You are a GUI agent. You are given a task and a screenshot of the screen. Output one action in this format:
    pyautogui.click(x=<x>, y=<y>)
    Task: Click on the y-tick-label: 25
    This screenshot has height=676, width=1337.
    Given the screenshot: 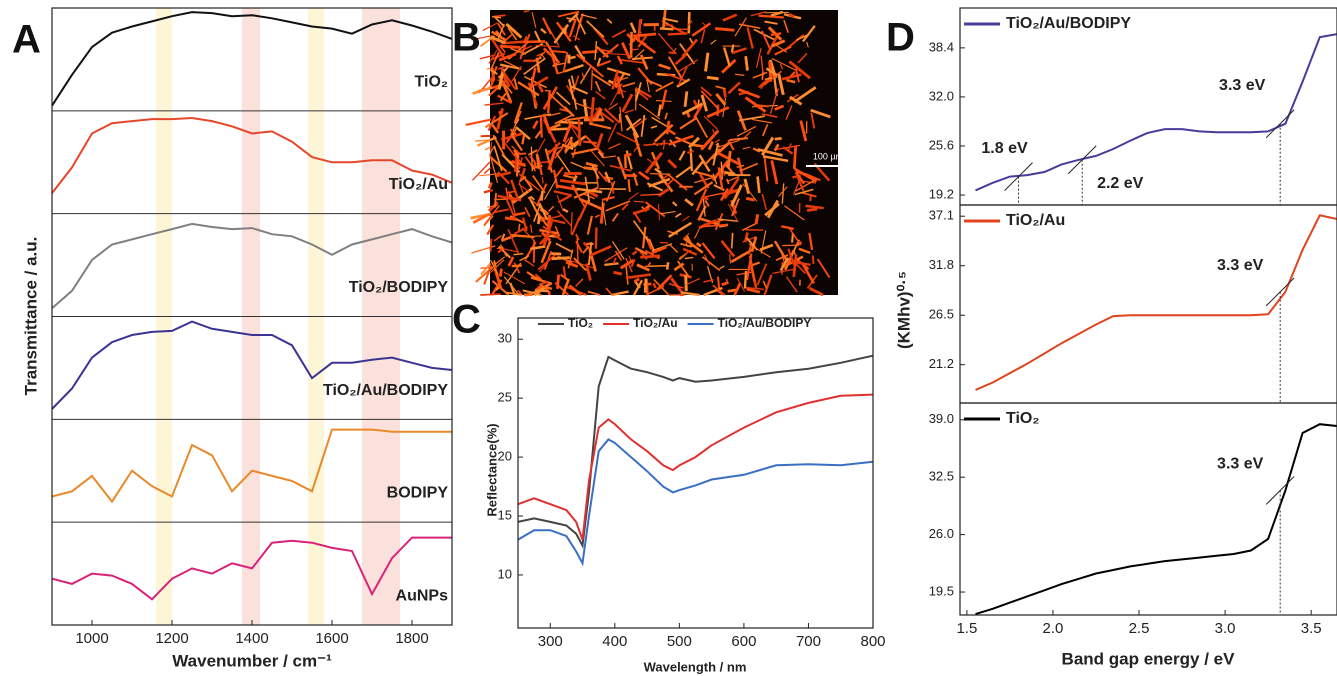 What is the action you would take?
    pyautogui.click(x=505, y=397)
    